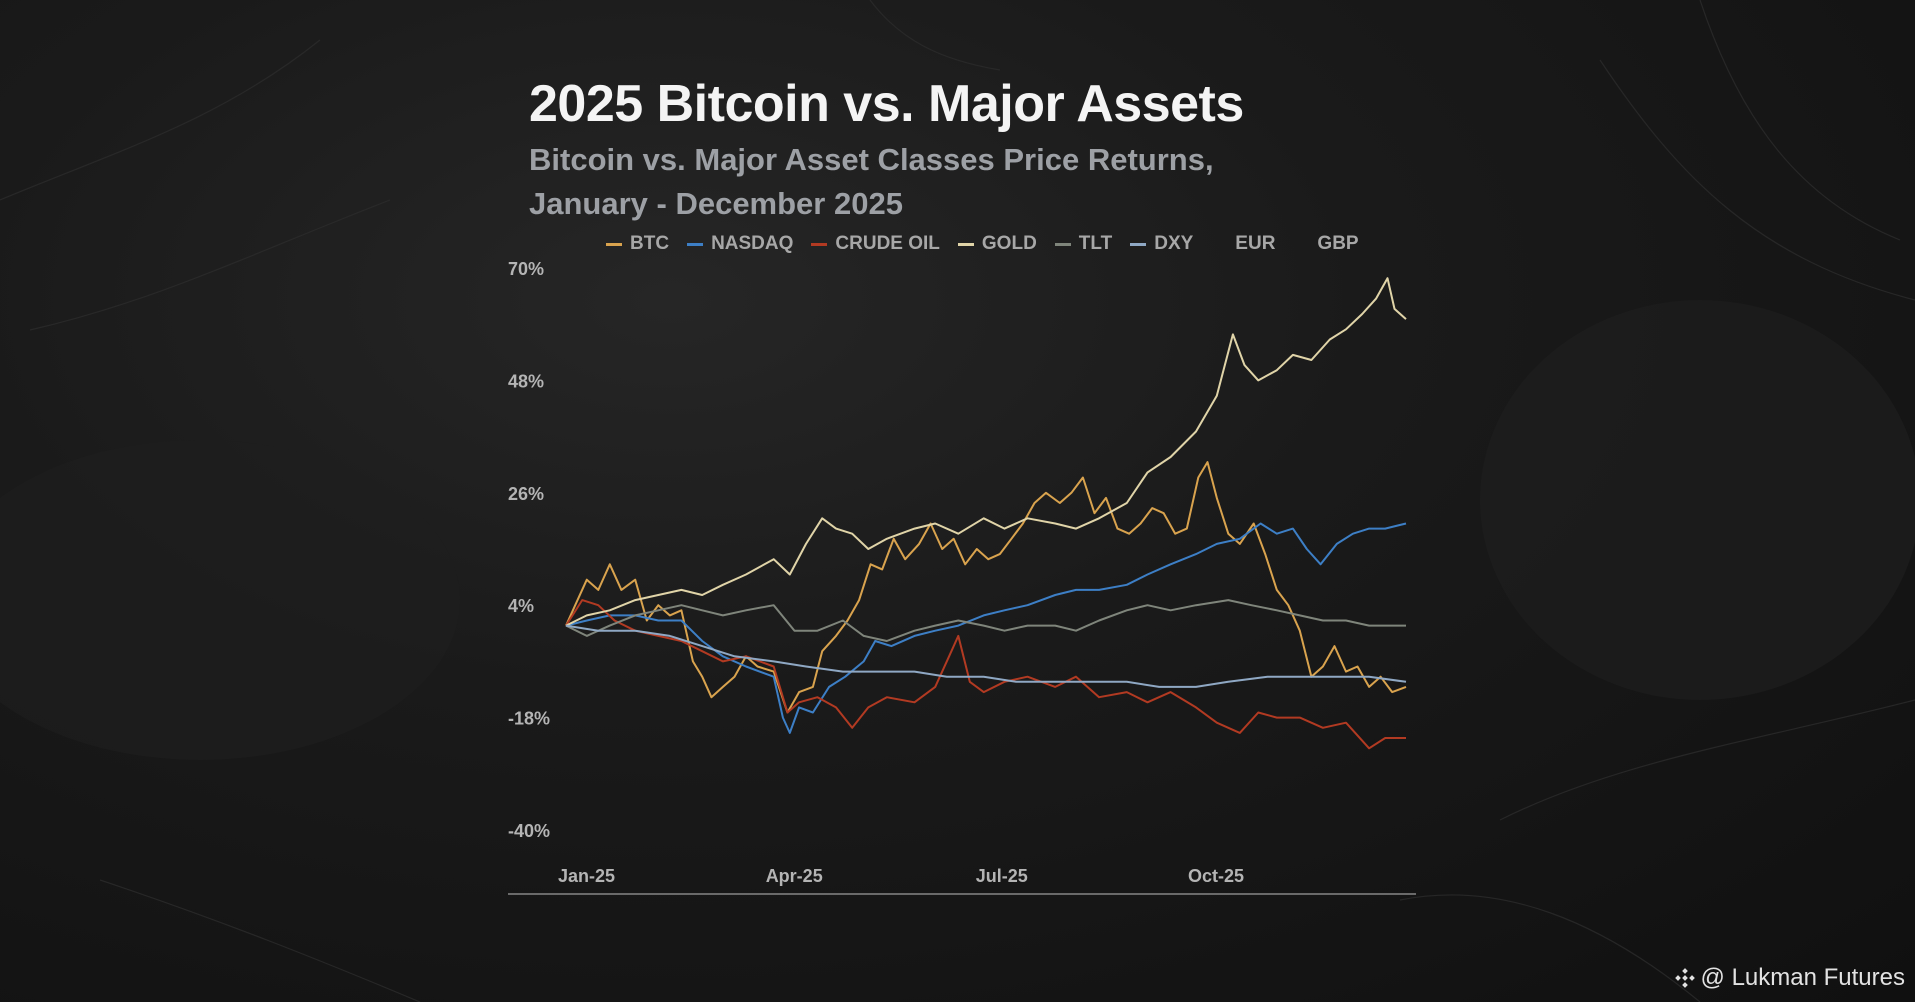 This screenshot has width=1915, height=1002. What do you see at coordinates (1802, 977) in the screenshot?
I see `watermark-text: @ Lukman Futures` at bounding box center [1802, 977].